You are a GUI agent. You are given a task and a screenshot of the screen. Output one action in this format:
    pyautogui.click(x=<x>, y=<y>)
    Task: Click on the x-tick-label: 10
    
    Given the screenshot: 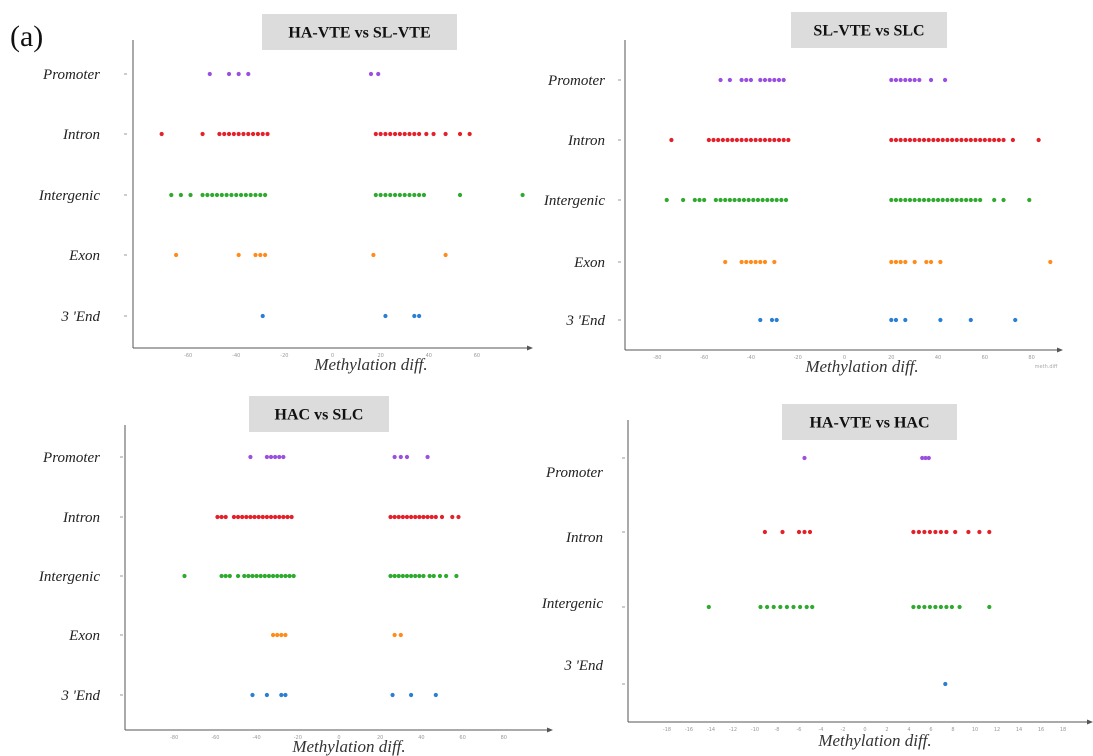 What is the action you would take?
    pyautogui.click(x=975, y=730)
    